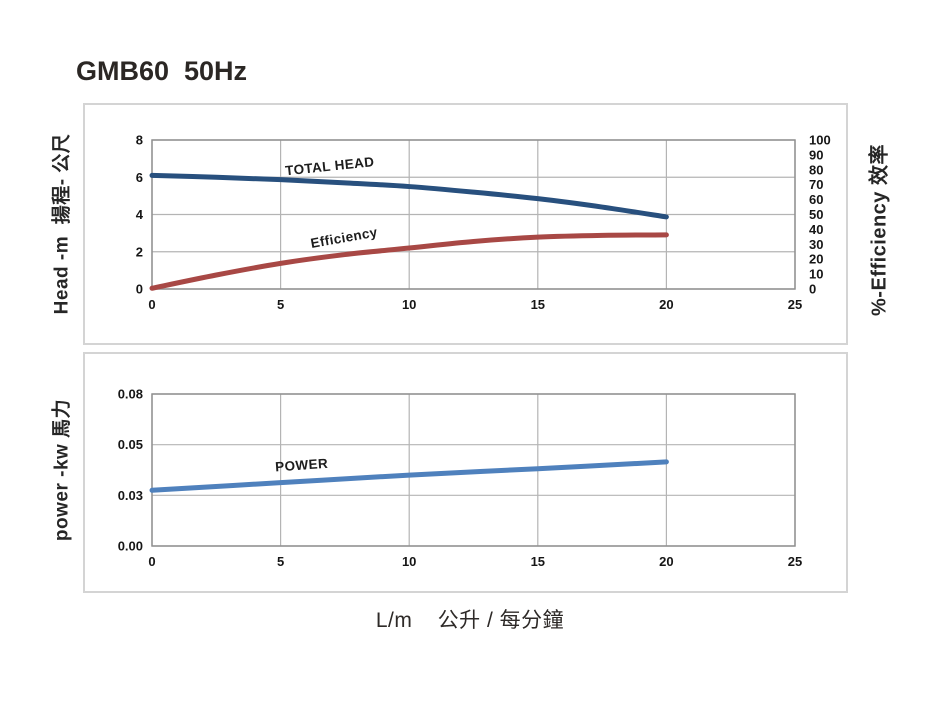 The image size is (940, 718). What do you see at coordinates (139, 289) in the screenshot?
I see `y-tick-label: 0` at bounding box center [139, 289].